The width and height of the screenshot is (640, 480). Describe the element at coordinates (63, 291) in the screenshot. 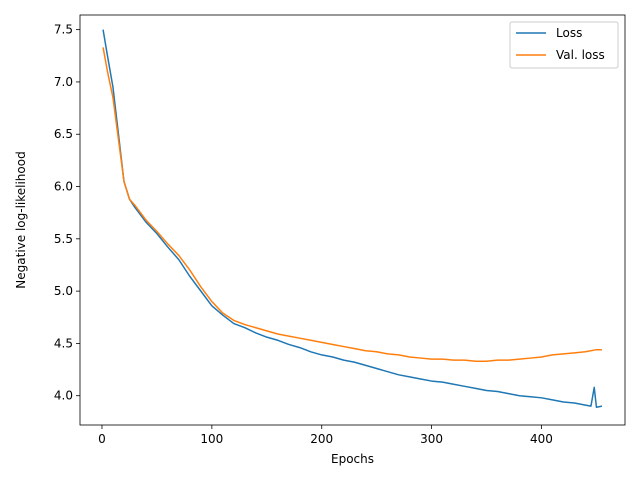

I see `y-tick-label: 5.0` at that location.